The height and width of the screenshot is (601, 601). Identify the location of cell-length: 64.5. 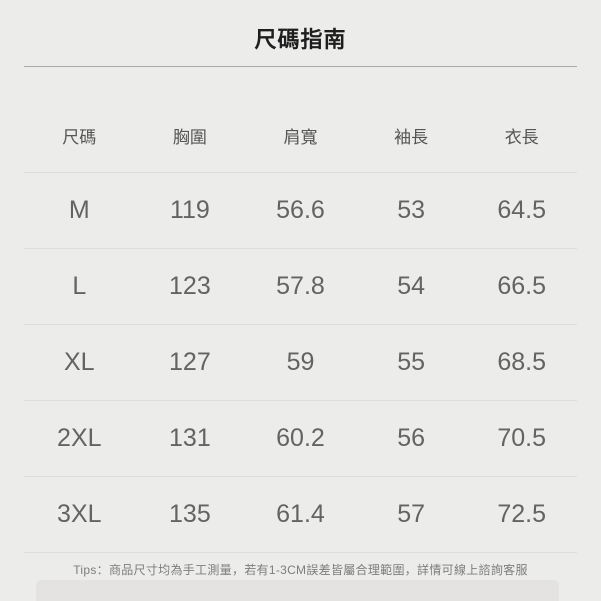
(522, 210).